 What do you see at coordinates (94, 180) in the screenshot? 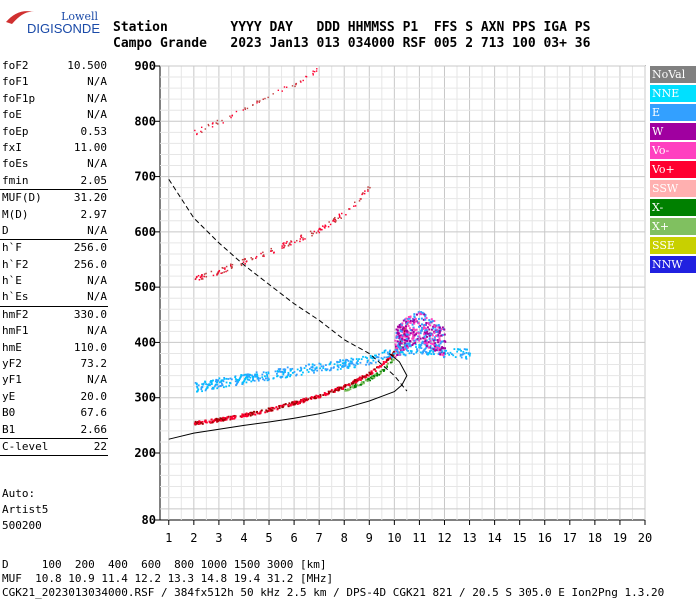
I see `param-value: 2.05` at bounding box center [94, 180].